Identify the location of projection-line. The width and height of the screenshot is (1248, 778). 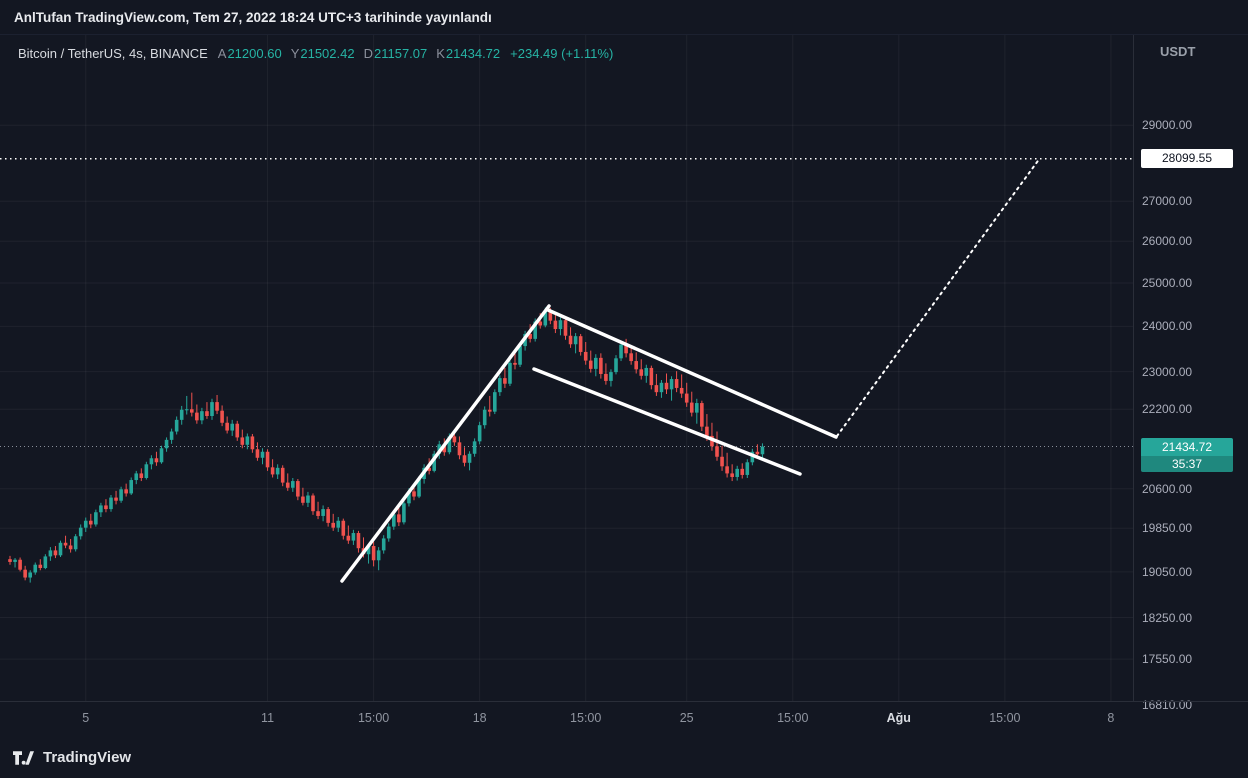
(938, 297).